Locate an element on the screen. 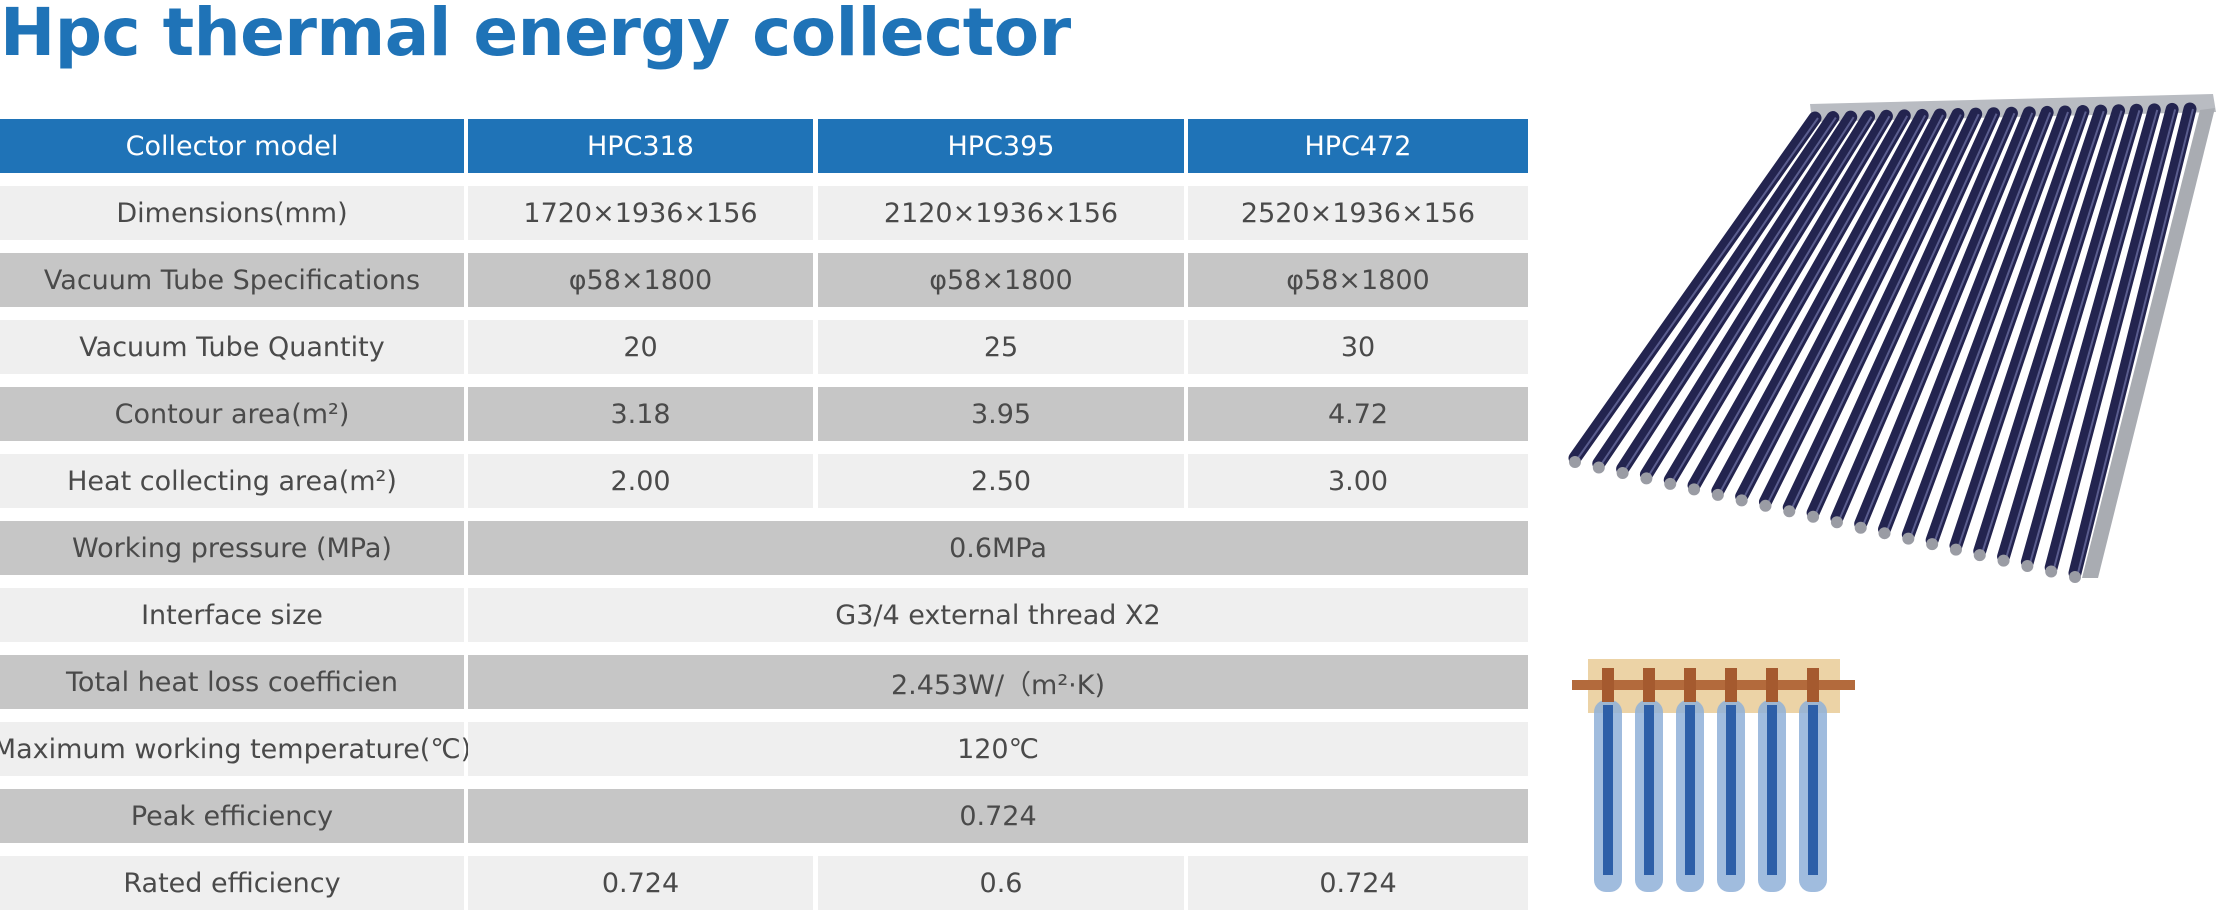  table-cell: Collector model is located at coordinates (232, 146).